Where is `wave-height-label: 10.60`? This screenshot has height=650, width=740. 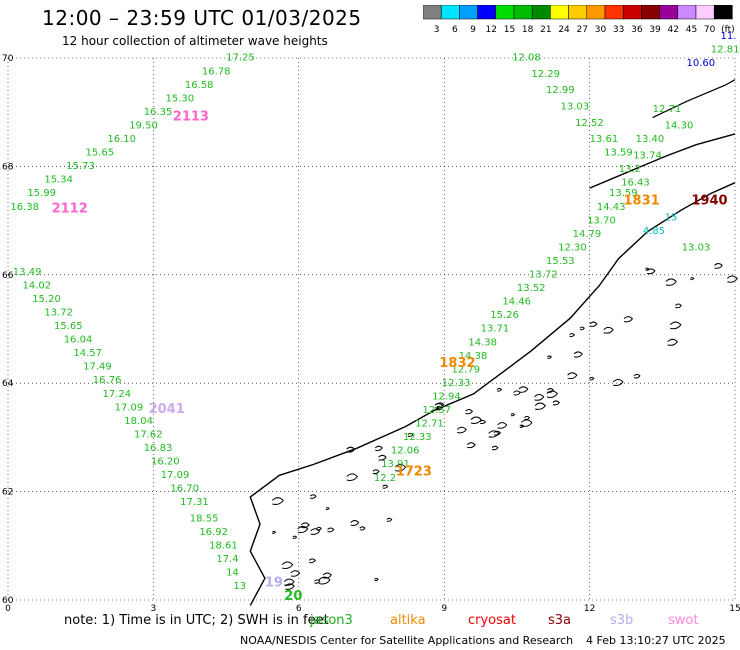
wave-height-label: 10.60 is located at coordinates (701, 63).